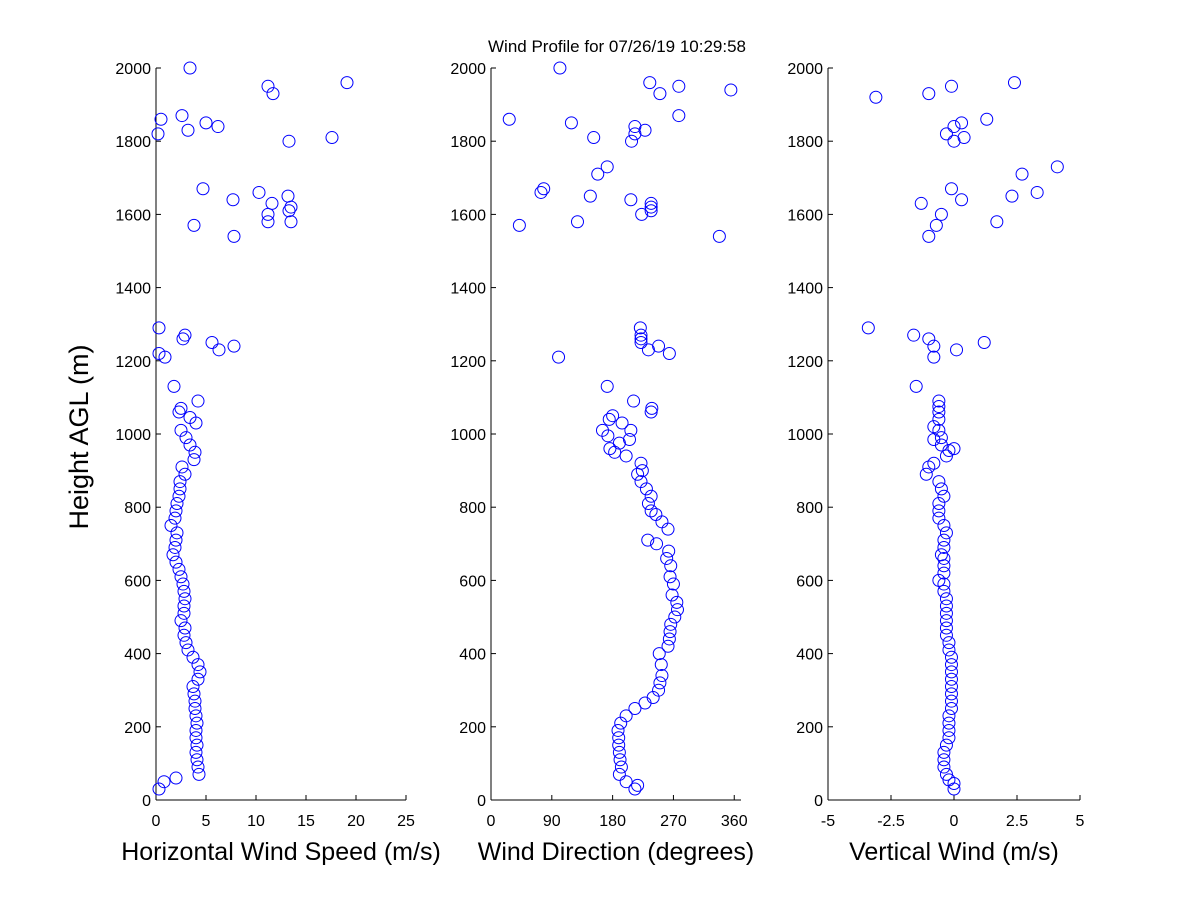 This screenshot has width=1200, height=905. Describe the element at coordinates (828, 821) in the screenshot. I see `x-tick-label: -5` at that location.